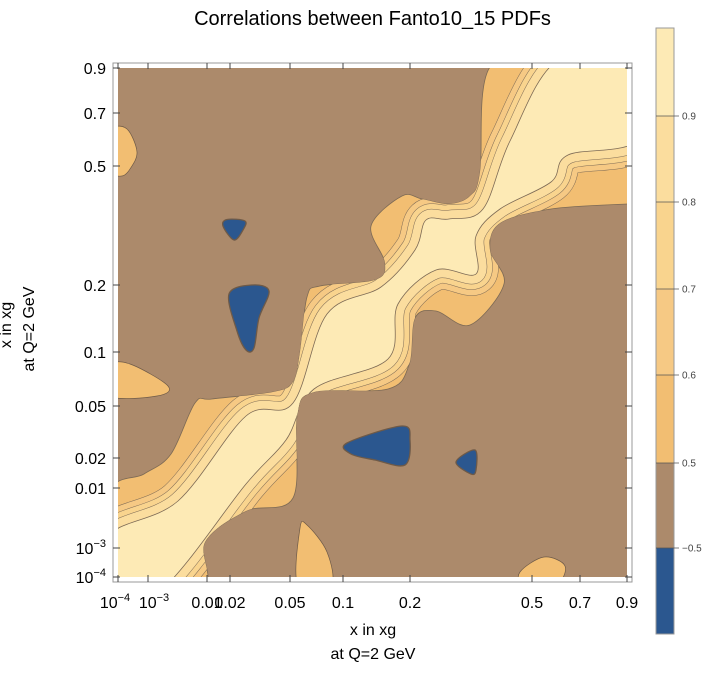  I want to click on colorbar-label: 0.9, so click(689, 117).